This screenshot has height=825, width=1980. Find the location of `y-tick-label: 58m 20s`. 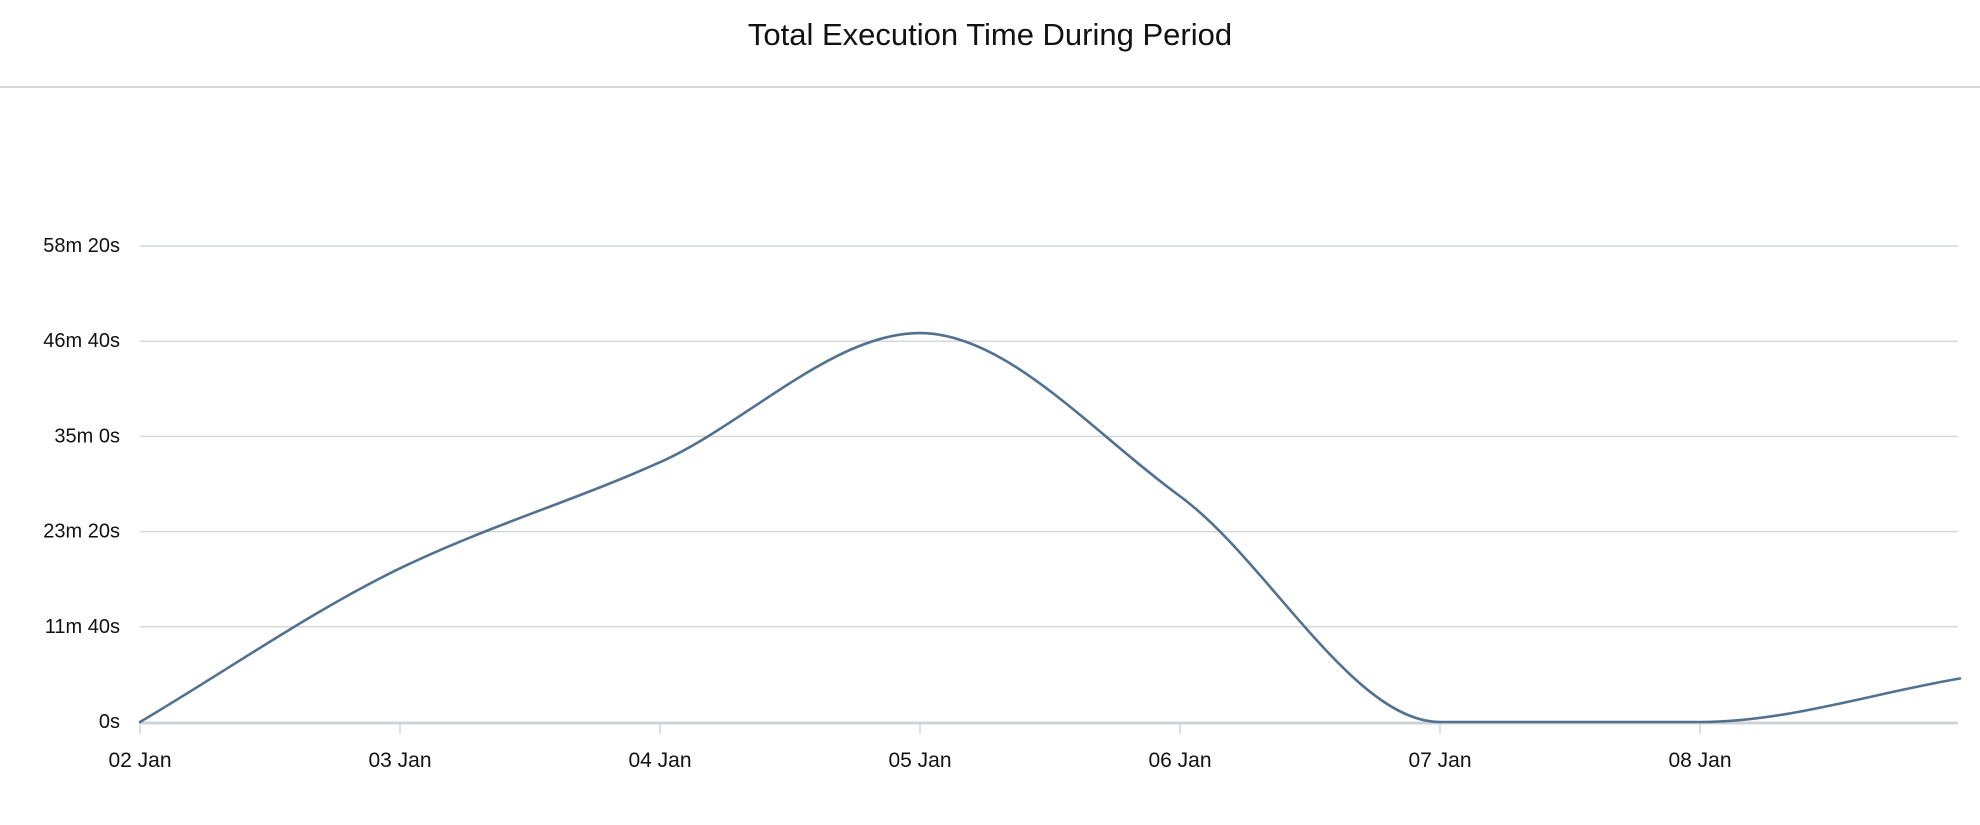

y-tick-label: 58m 20s is located at coordinates (81, 246).